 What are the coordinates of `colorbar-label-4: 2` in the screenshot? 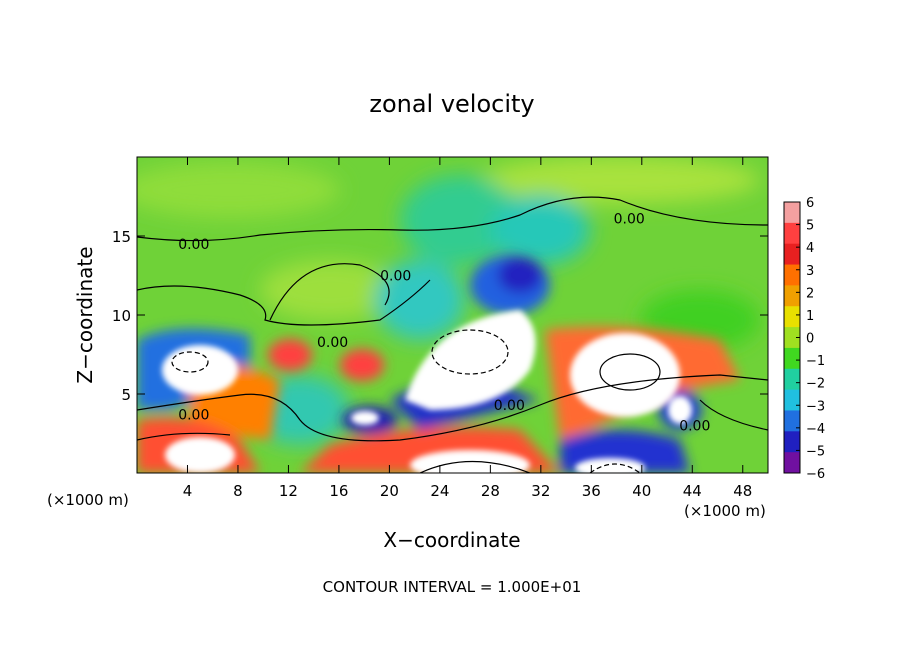 It's located at (810, 293).